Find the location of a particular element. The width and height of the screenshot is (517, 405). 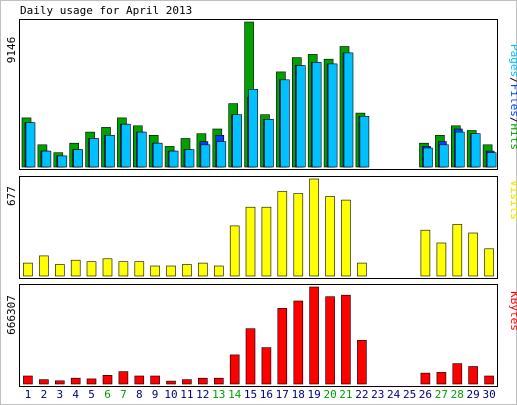

x-tick-label: 7 is located at coordinates (123, 394).